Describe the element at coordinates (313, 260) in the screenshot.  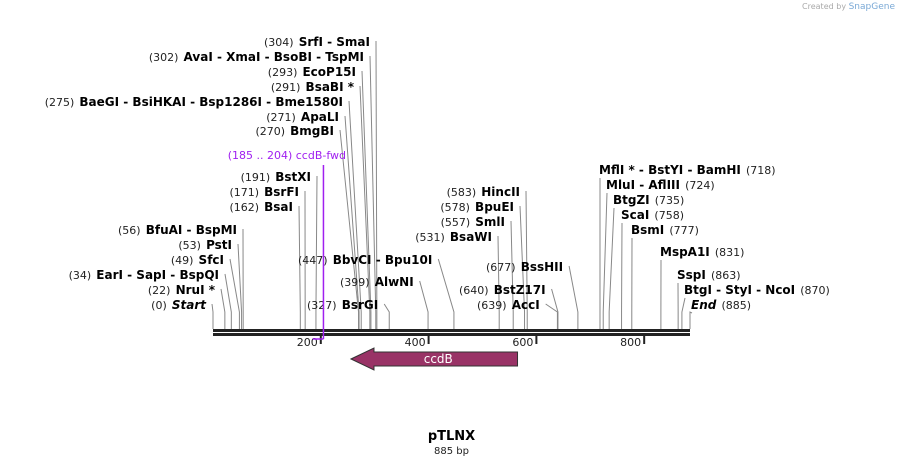
I see `site-position: (447)` at that location.